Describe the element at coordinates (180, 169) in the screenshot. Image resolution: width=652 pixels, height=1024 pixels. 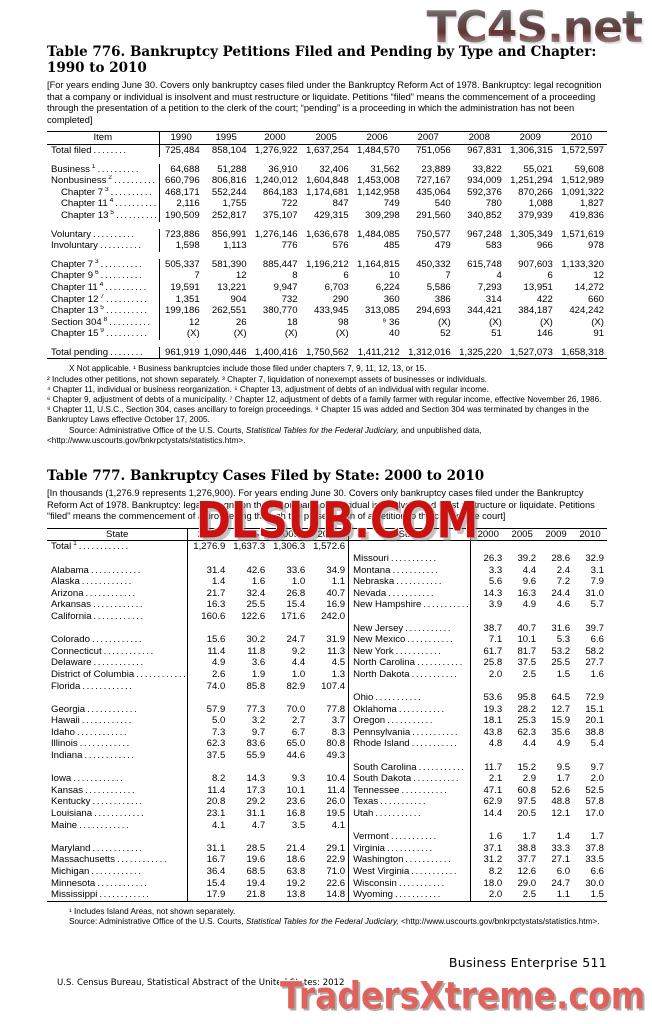
I see `cell-value: 64,688` at that location.